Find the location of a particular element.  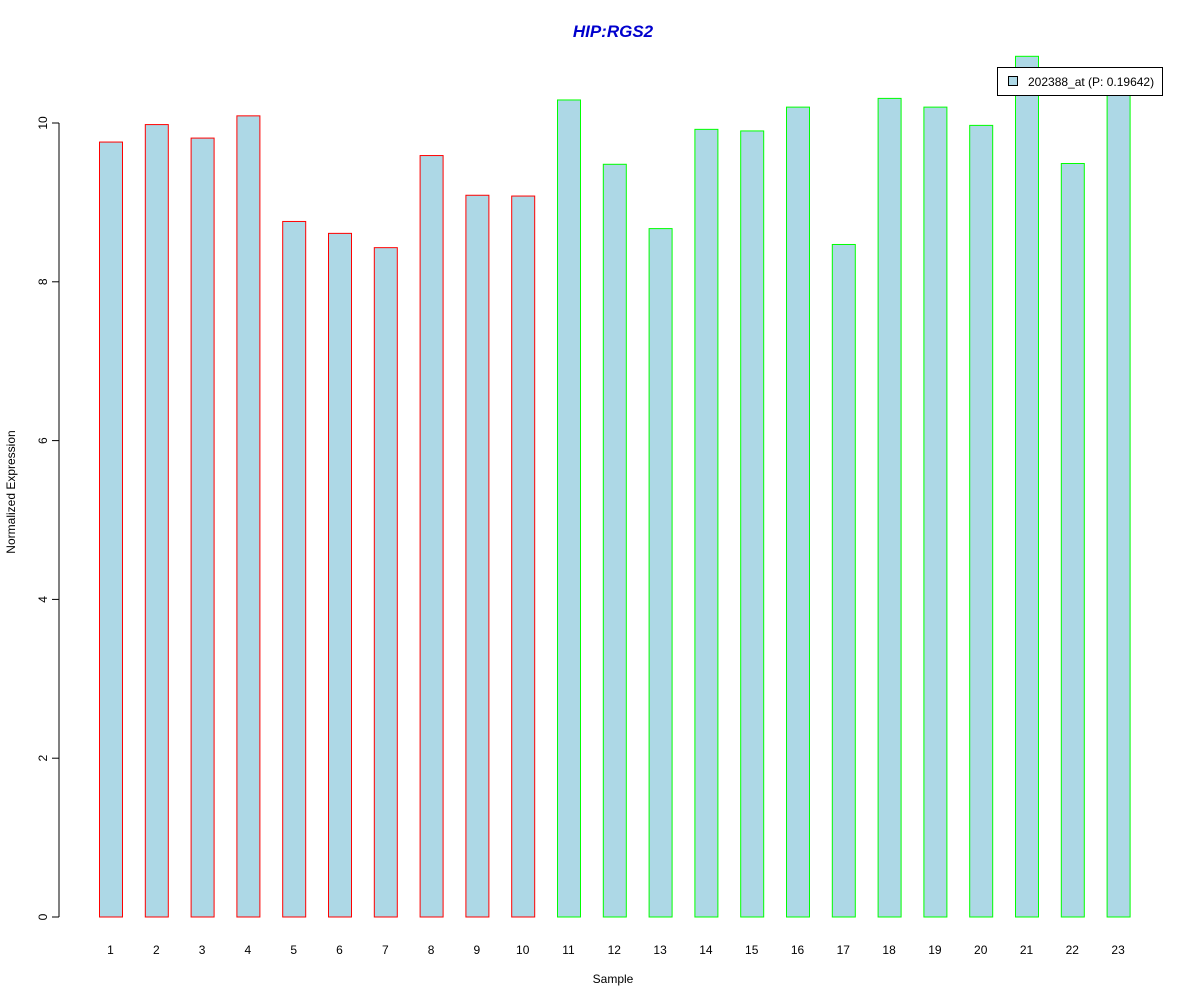

y-axis: 0 2 4 6 8 10 is located at coordinates (48, 518).